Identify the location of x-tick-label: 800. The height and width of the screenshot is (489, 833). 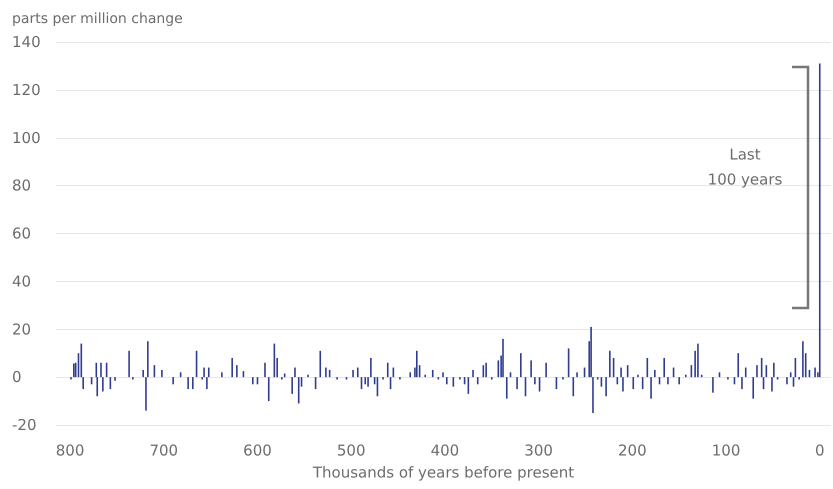
(70, 451).